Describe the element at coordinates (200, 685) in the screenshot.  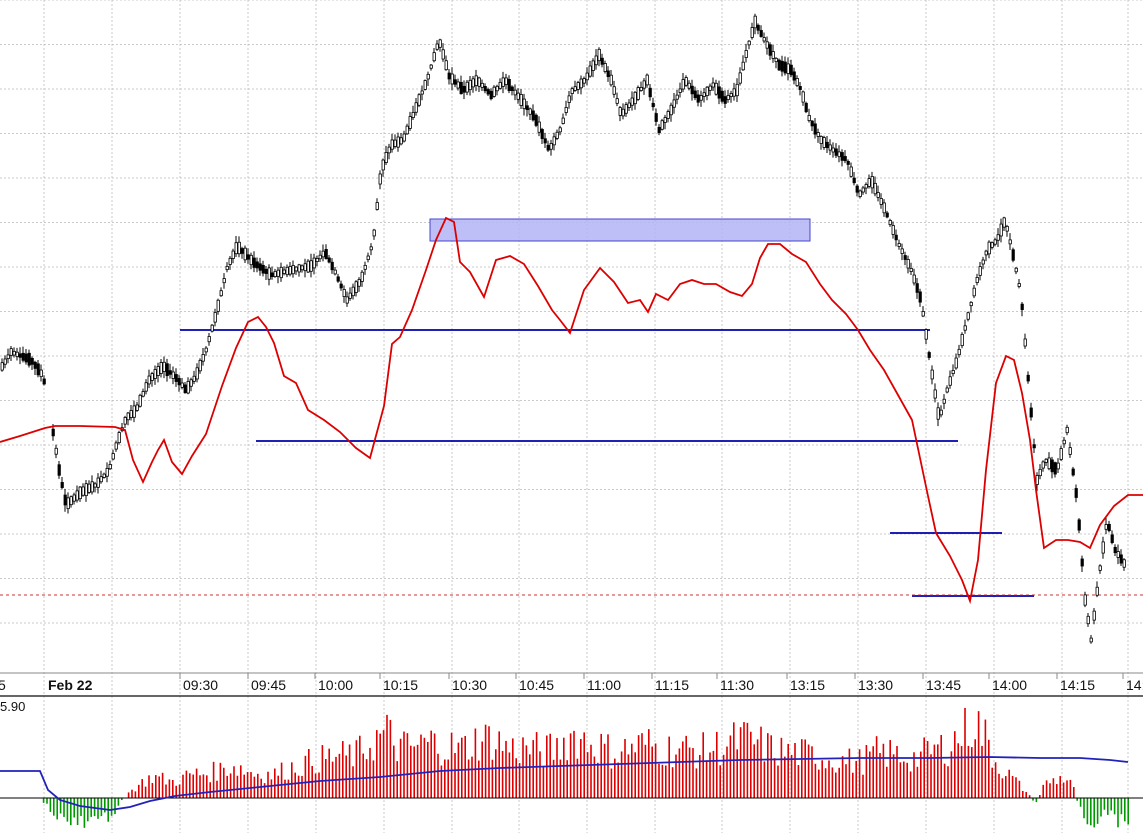
I see `x-tick-label: 09:30` at that location.